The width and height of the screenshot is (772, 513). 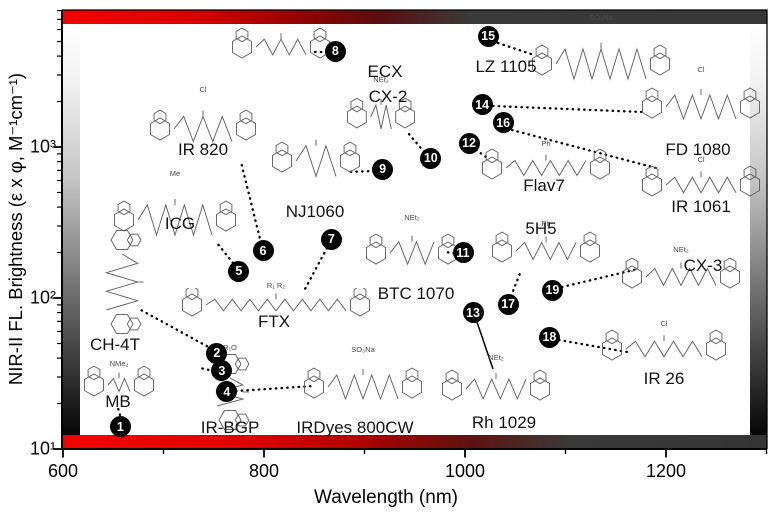 I want to click on x-tick-label-600: 600, so click(x=63, y=471).